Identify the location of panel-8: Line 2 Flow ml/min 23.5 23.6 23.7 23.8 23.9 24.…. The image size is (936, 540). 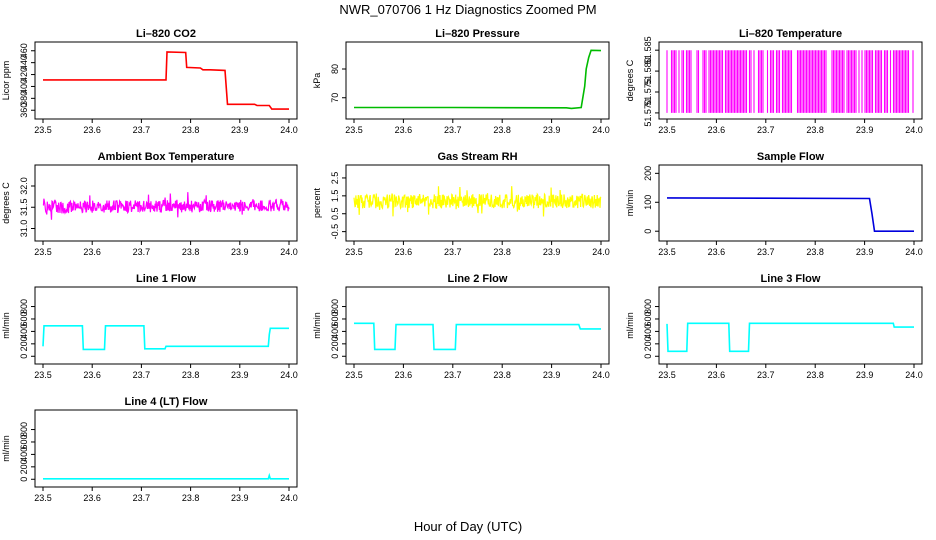
(461, 326).